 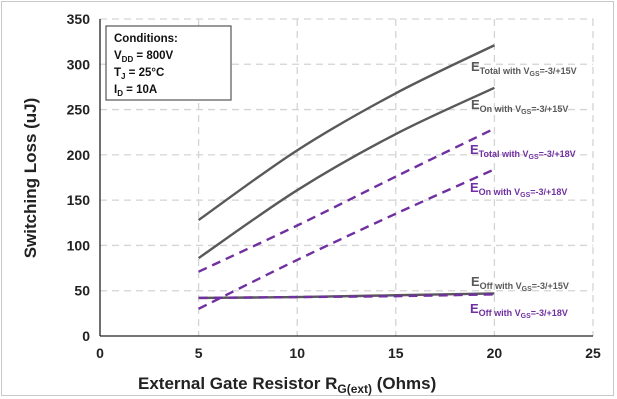 I want to click on x-tick-label: 15, so click(x=396, y=353).